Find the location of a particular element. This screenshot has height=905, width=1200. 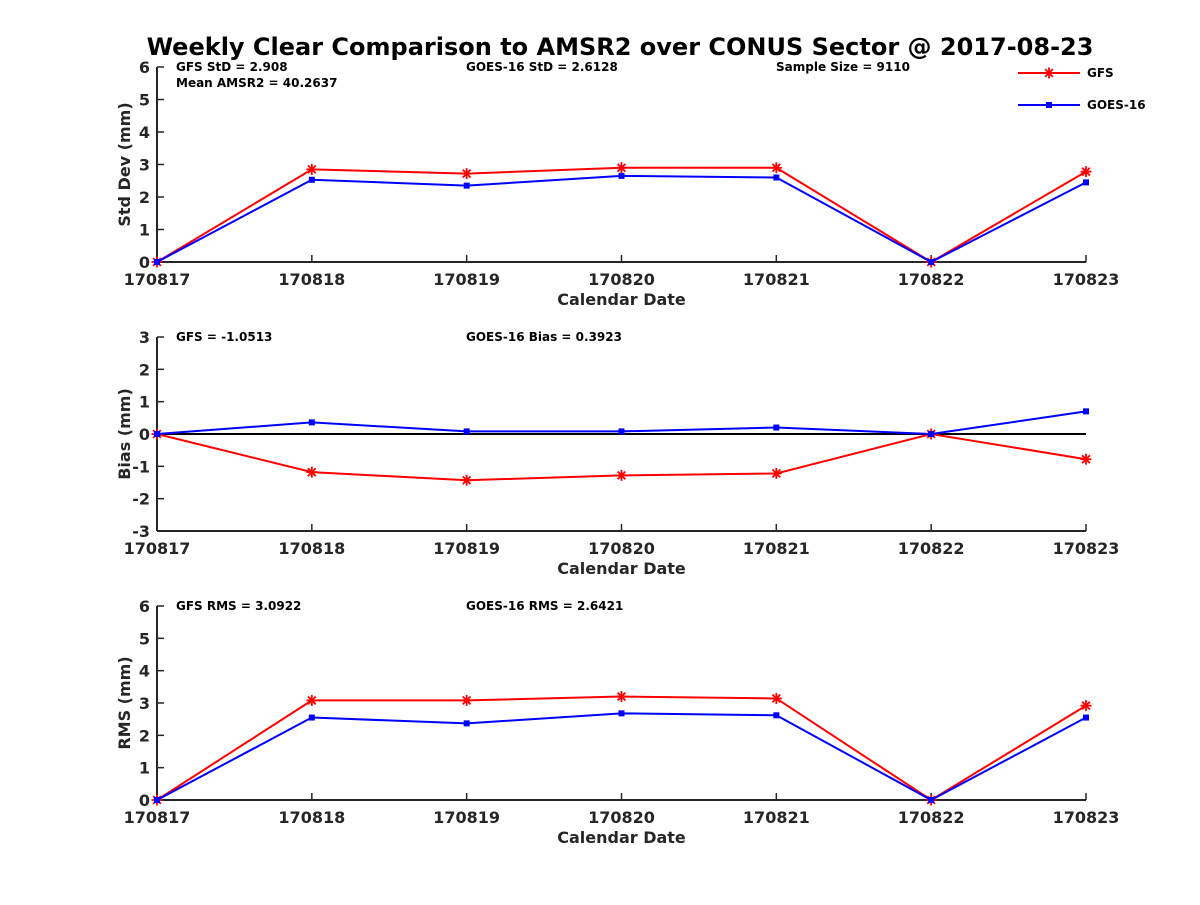

rms-xtick-label: 170821 is located at coordinates (776, 817).